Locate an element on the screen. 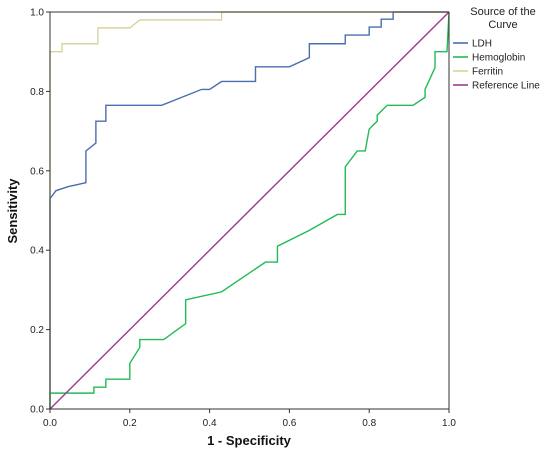 The image size is (550, 461). legend-items: LDH Hemoglobin Ferritin Reference Line is located at coordinates (496, 65).